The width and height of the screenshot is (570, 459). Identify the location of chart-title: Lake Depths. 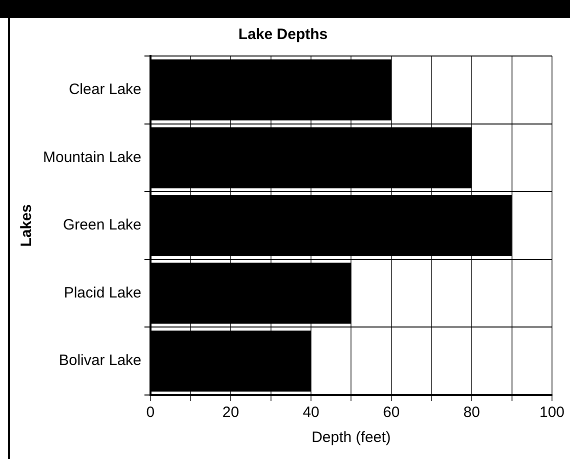
(283, 35).